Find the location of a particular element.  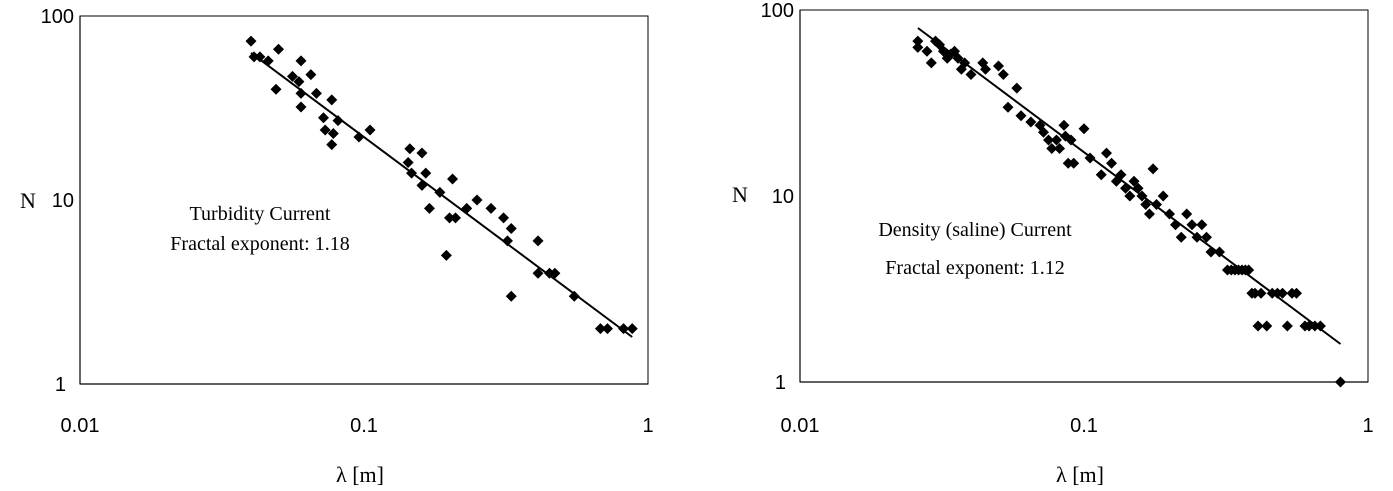

annotation-line-1: Turbidity Current is located at coordinates (260, 214).